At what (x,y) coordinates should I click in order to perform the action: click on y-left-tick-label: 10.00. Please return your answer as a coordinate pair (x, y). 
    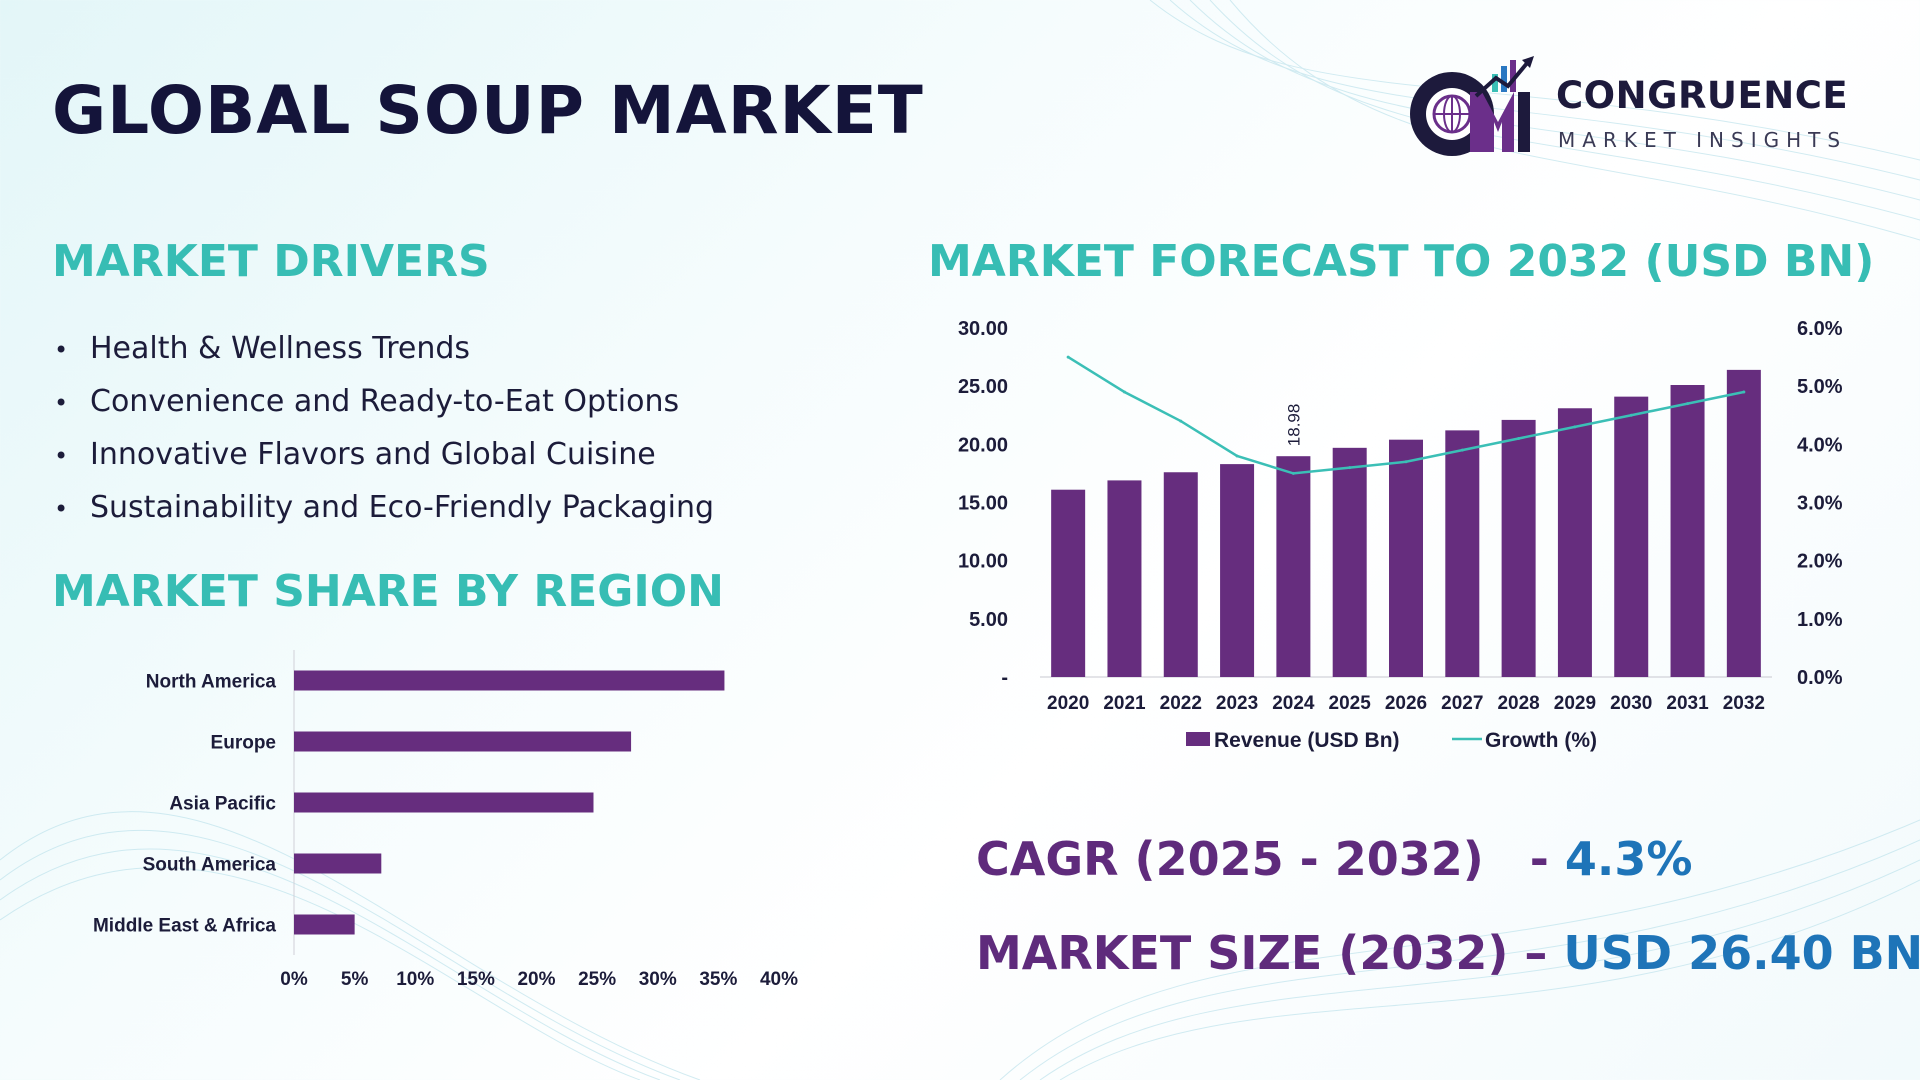
    Looking at the image, I should click on (983, 562).